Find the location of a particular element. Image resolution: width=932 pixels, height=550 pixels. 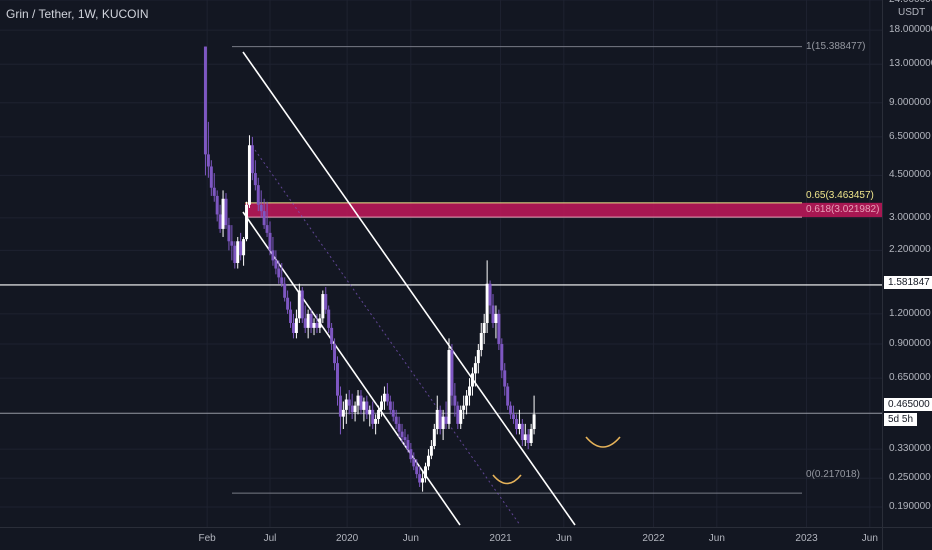

price-tick-label: 0.330000 is located at coordinates (910, 449).